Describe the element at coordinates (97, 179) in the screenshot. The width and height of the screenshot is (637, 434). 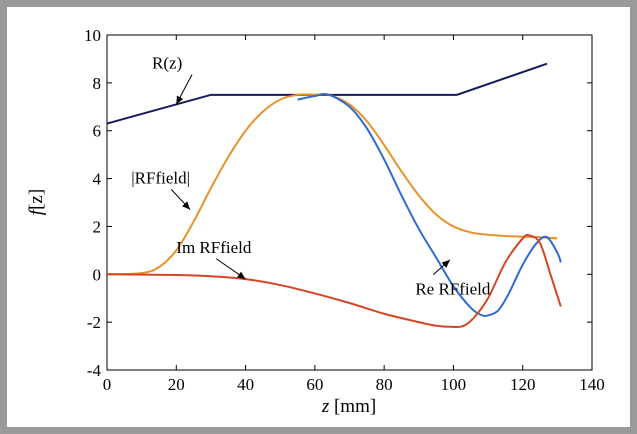
I see `y-tick-label: 4` at that location.